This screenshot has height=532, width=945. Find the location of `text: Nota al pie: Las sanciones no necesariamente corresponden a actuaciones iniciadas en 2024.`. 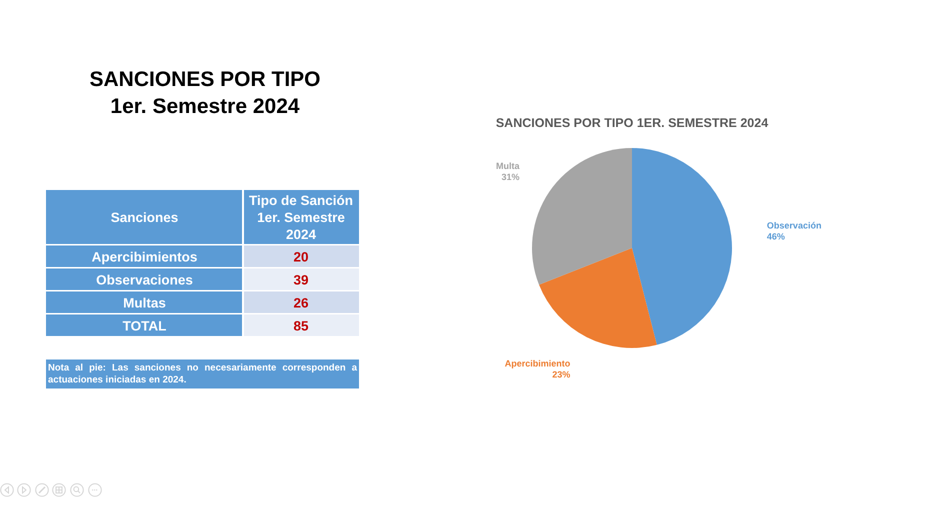

text: Nota al pie: Las sanciones no necesariamente corresponden a actuaciones iniciadas en 2024. is located at coordinates (203, 374).